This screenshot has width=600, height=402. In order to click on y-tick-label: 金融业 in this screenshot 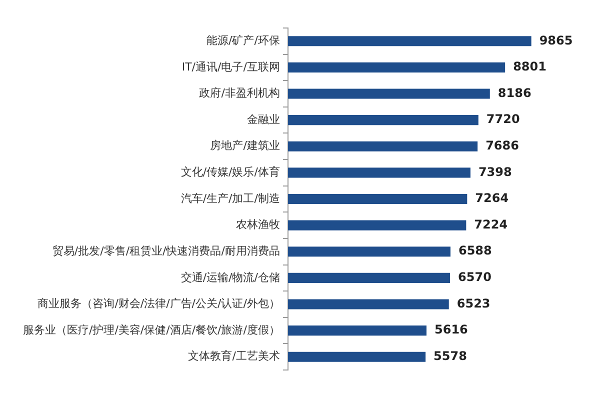, I will do `click(263, 119)`.